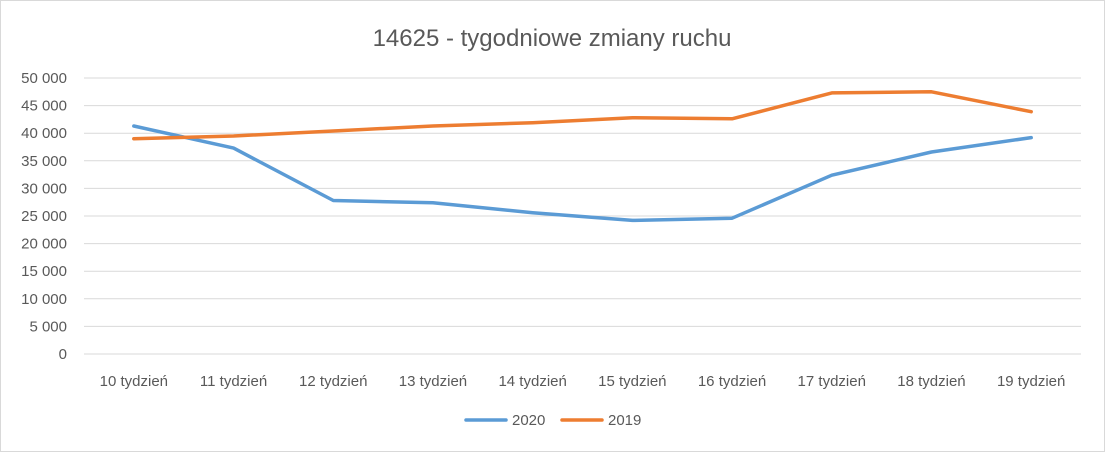 Image resolution: width=1105 pixels, height=452 pixels. What do you see at coordinates (552, 420) in the screenshot?
I see `legend: 2020 2019` at bounding box center [552, 420].